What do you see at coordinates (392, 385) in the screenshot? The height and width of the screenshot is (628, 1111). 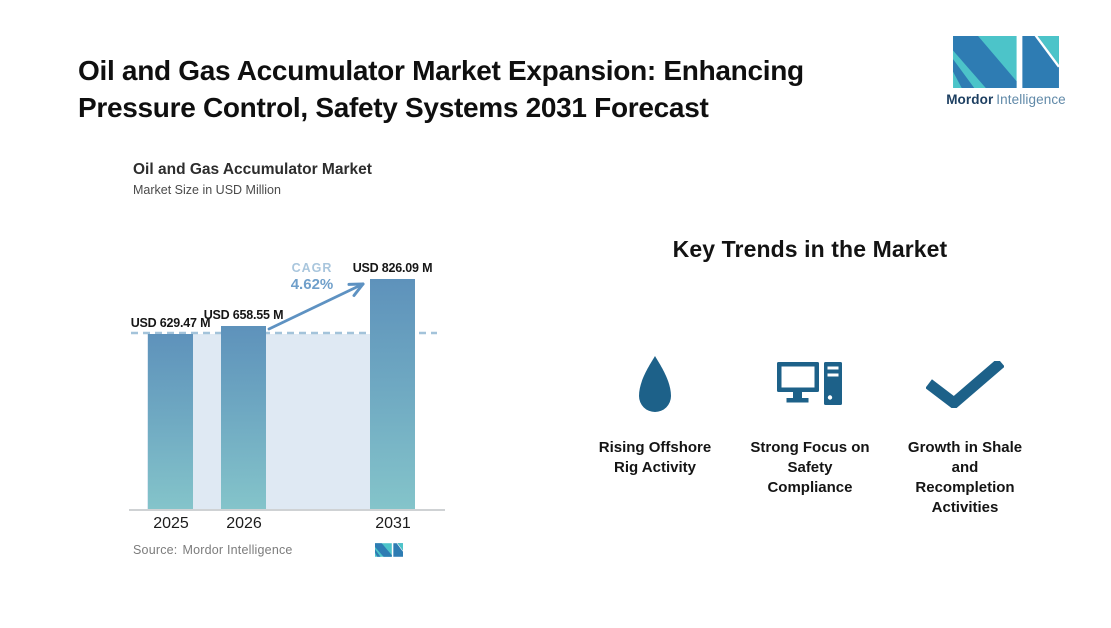 I see `bar-2031: USD 826.09 M` at bounding box center [392, 385].